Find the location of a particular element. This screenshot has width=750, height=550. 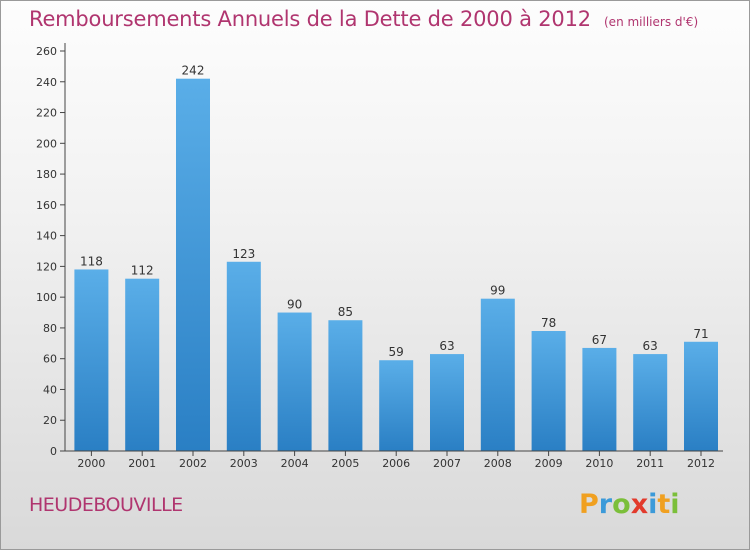

bar-value-label: 67 is located at coordinates (599, 340).